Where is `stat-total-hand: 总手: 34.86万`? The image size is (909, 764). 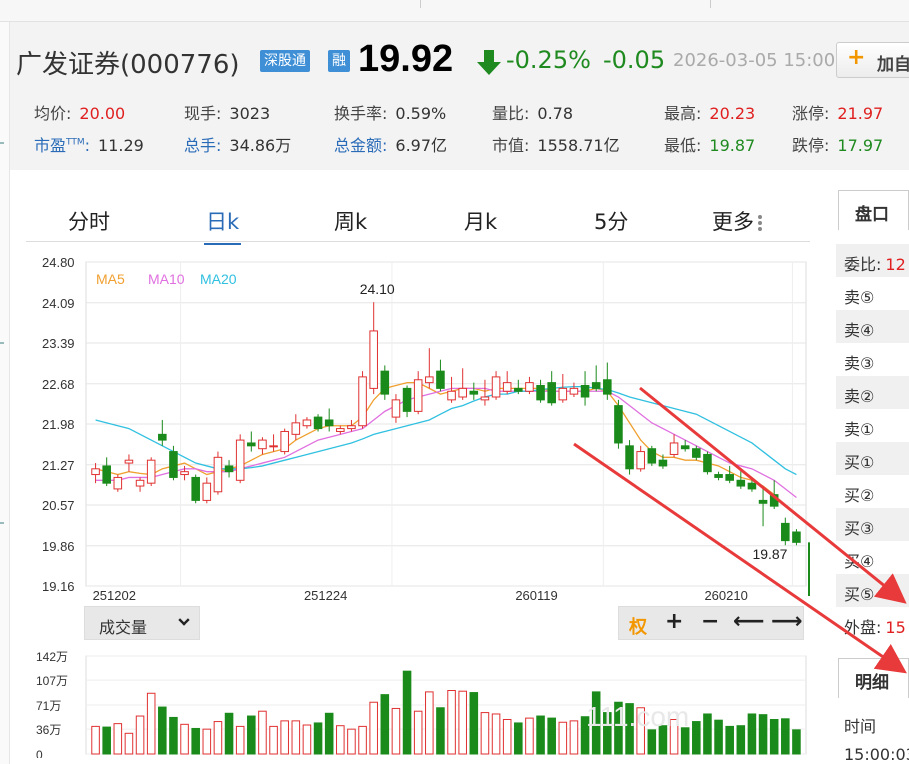
stat-total-hand: 总手: 34.86万 is located at coordinates (238, 145).